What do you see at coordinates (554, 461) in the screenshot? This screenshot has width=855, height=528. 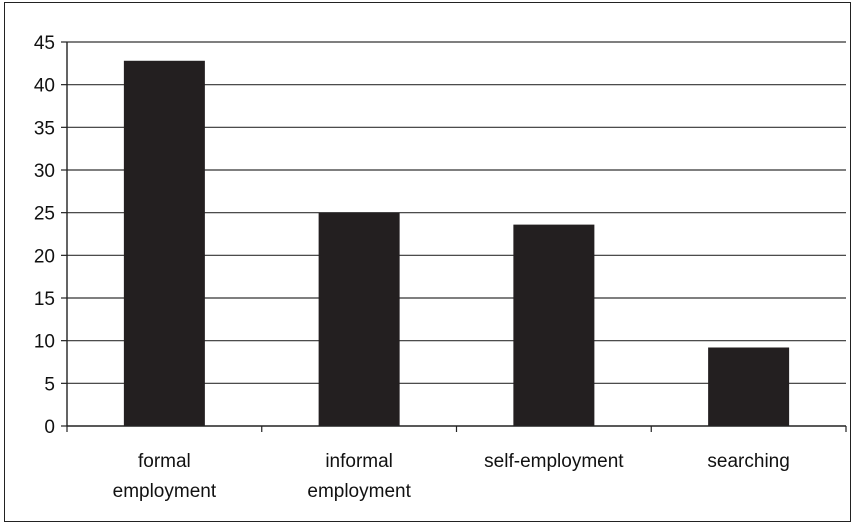 I see `category-label: self-employment` at bounding box center [554, 461].